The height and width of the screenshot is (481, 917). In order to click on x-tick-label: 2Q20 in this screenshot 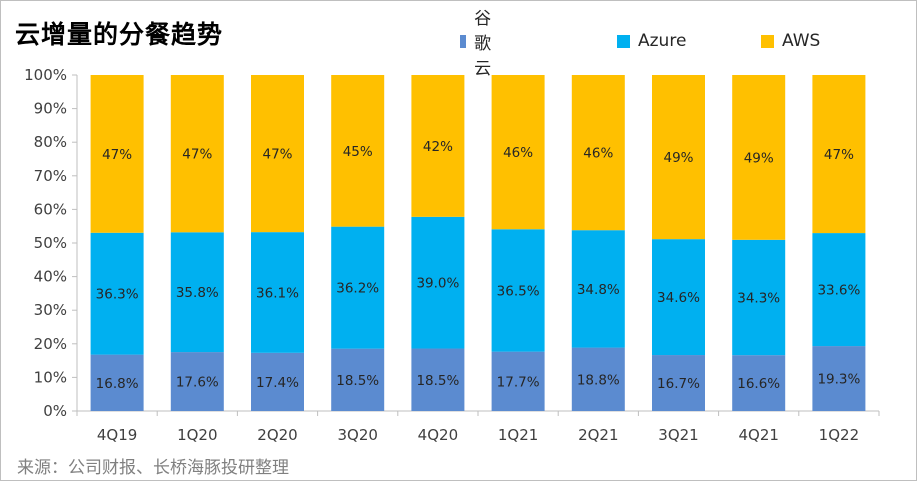, I will do `click(277, 435)`.